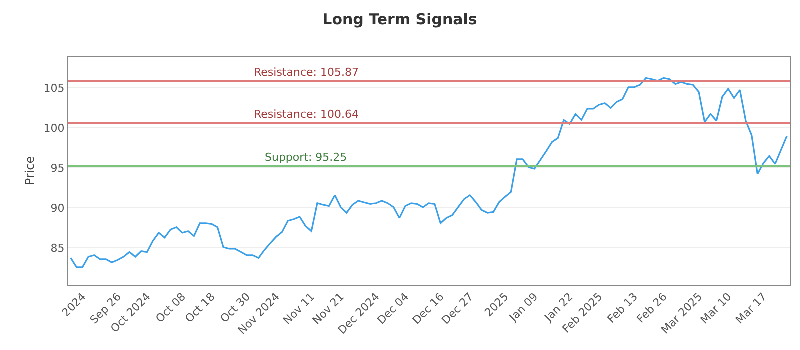 The height and width of the screenshot is (350, 800). Describe the element at coordinates (54, 89) in the screenshot. I see `y-tick-label: 105` at that location.